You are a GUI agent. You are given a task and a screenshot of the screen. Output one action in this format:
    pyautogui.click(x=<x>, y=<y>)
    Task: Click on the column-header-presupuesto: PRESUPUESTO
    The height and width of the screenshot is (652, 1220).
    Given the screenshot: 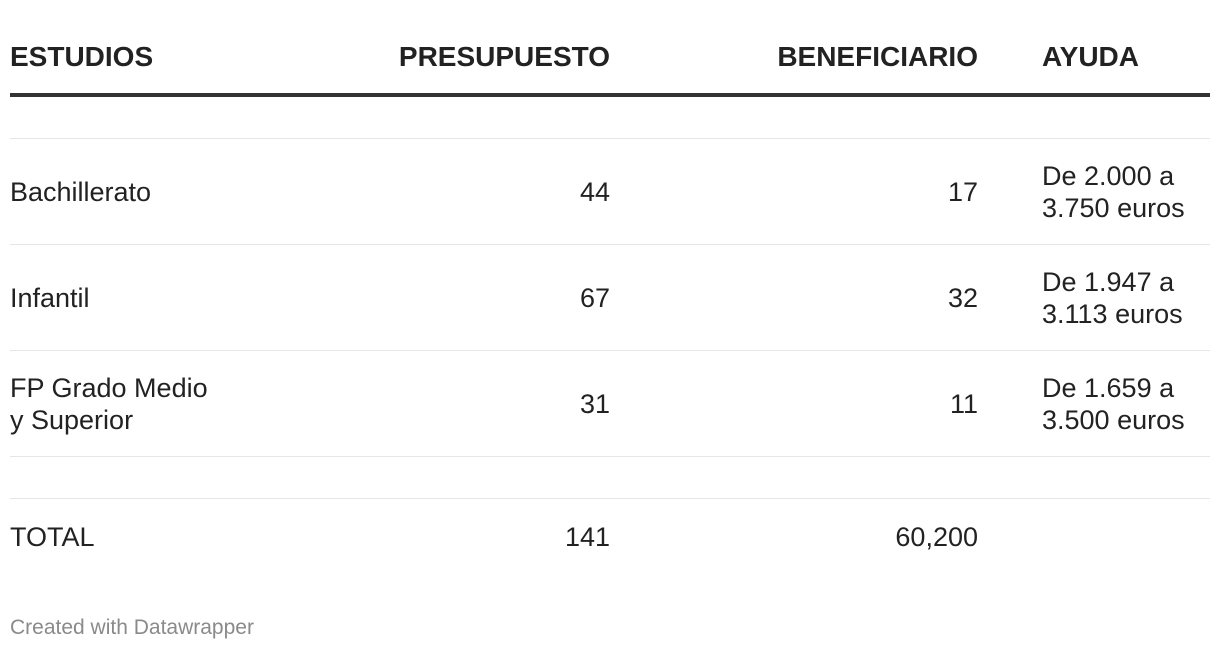 What is the action you would take?
    pyautogui.click(x=504, y=56)
    